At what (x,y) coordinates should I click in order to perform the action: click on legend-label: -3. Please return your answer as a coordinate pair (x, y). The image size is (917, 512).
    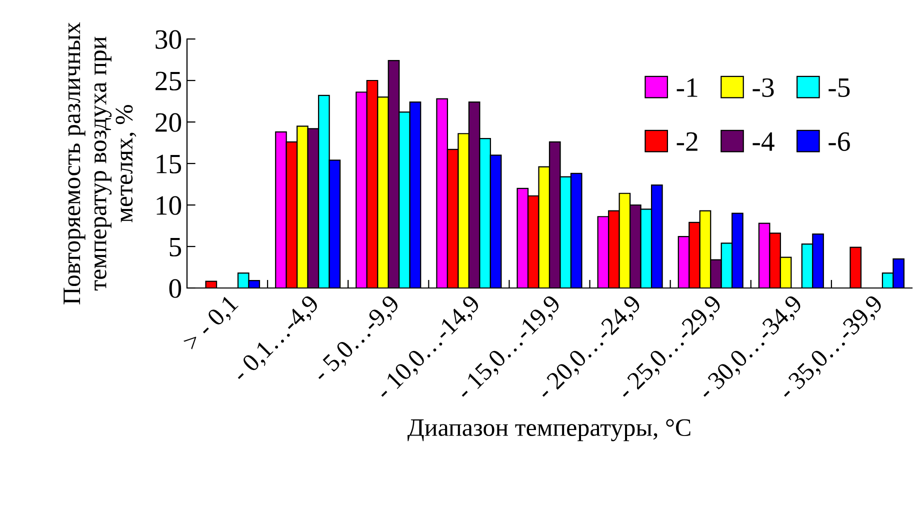
    Looking at the image, I should click on (763, 87).